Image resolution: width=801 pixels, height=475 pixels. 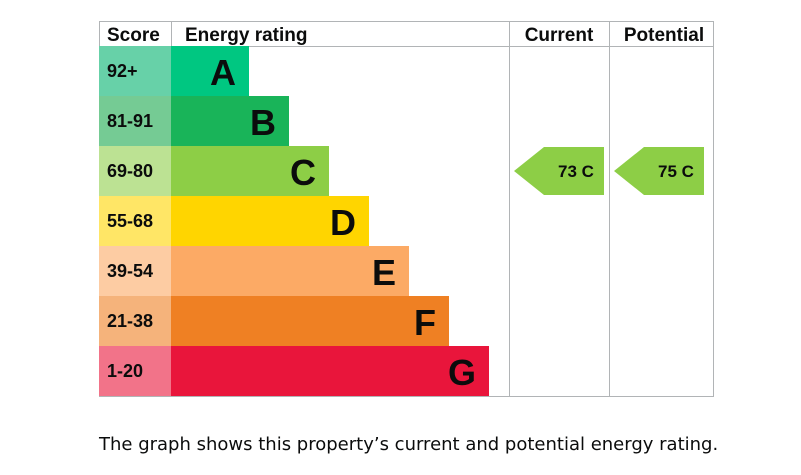 I want to click on rating-bar-f, so click(x=310, y=321).